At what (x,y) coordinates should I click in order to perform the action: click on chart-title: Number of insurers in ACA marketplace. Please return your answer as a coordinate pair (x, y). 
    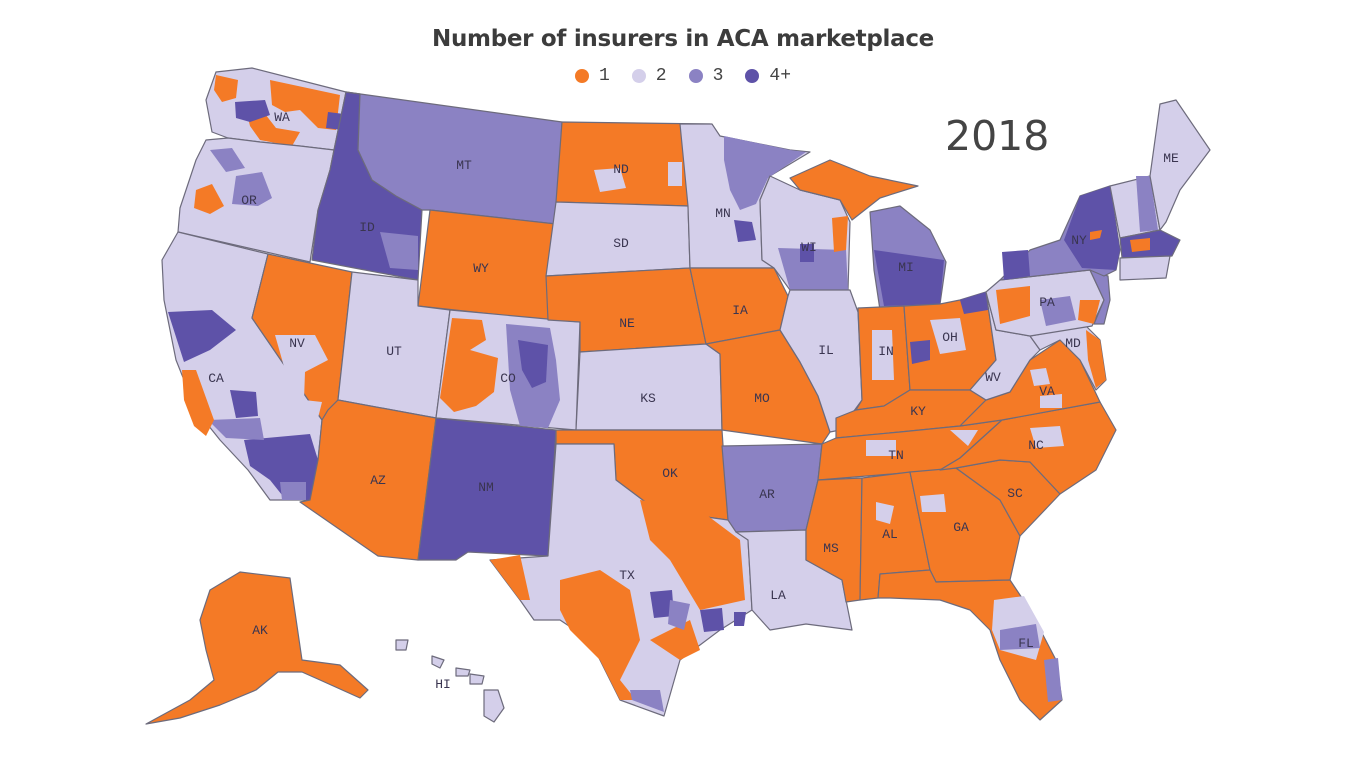
    Looking at the image, I should click on (683, 39).